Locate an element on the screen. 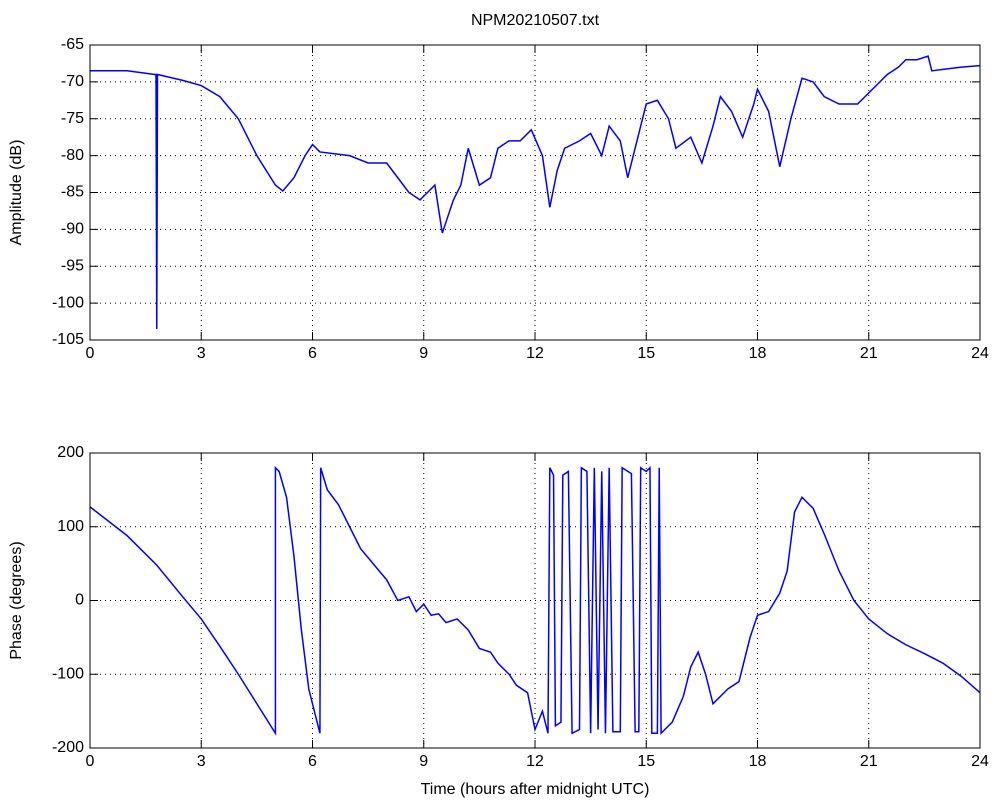 Image resolution: width=998 pixels, height=806 pixels. y-tick-label: 200 is located at coordinates (70, 452).